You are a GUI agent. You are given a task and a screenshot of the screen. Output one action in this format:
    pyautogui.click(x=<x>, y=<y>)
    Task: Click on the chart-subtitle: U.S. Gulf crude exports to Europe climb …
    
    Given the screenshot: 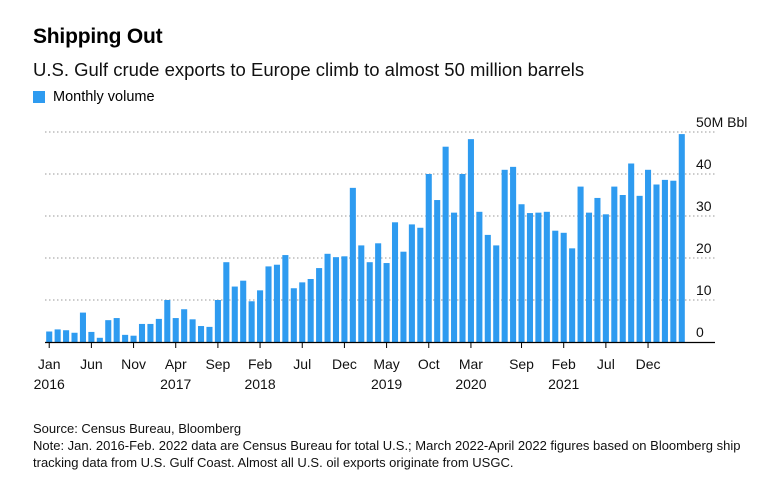 What is the action you would take?
    pyautogui.click(x=309, y=69)
    